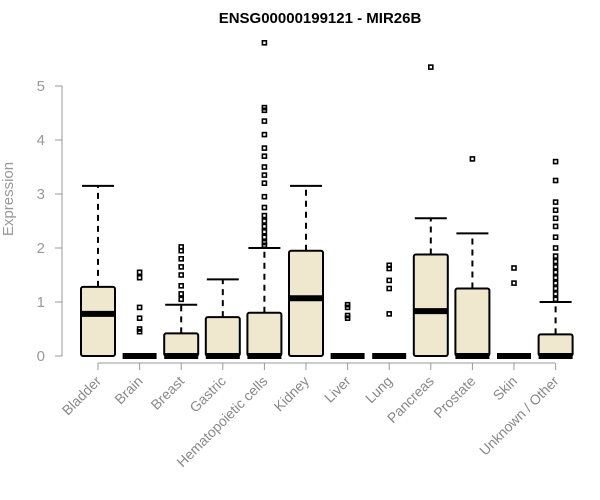  Describe the element at coordinates (41, 194) in the screenshot. I see `y-tick-label: 3` at that location.